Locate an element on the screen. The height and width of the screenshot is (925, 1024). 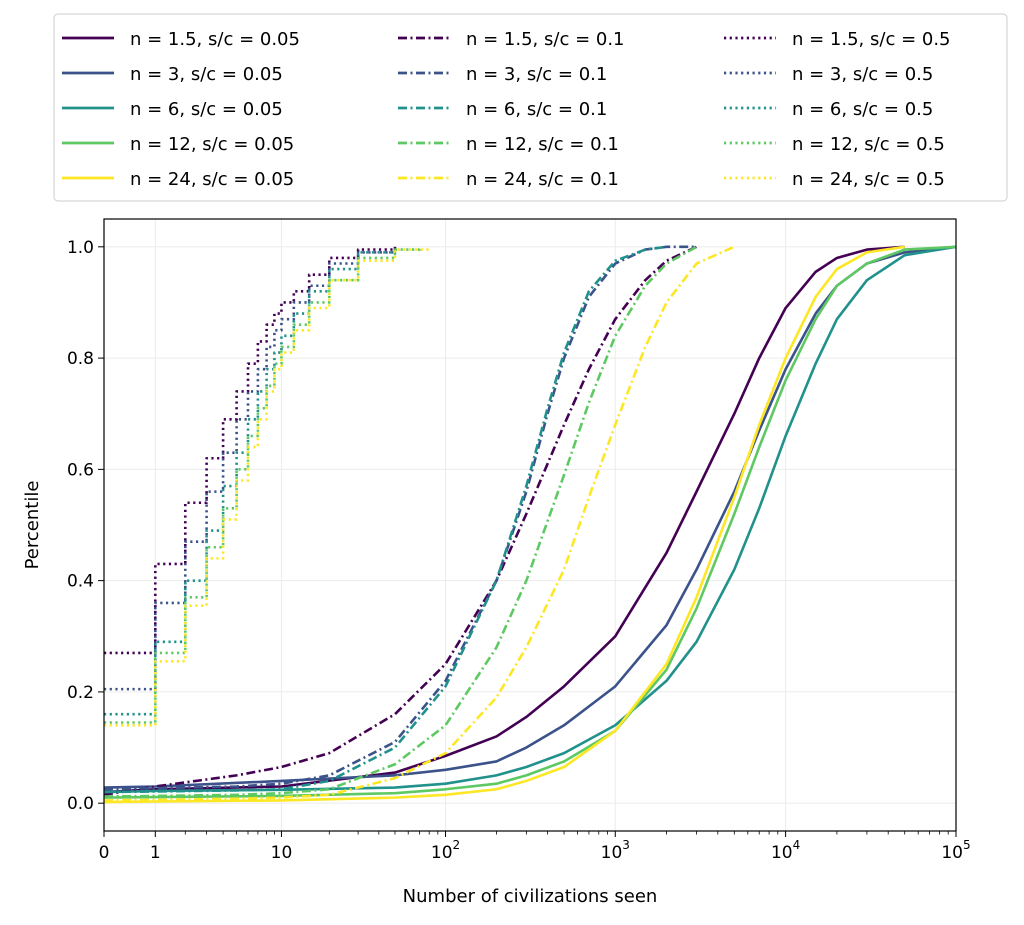
legend-label: n = 6, s/c = 0.5 is located at coordinates (862, 109).